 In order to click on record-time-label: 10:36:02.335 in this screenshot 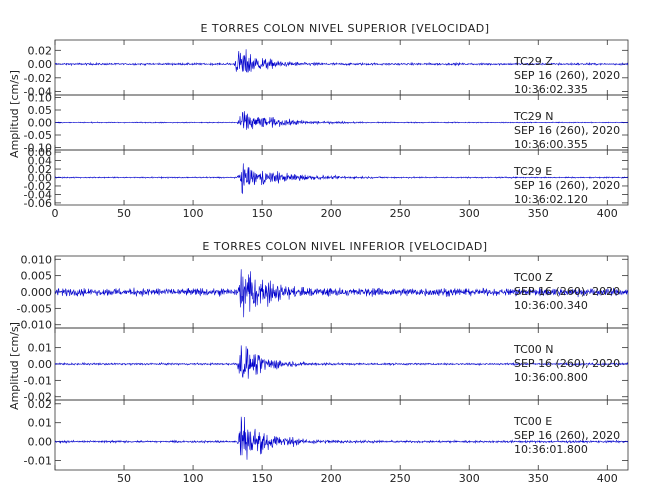, I will do `click(551, 89)`.